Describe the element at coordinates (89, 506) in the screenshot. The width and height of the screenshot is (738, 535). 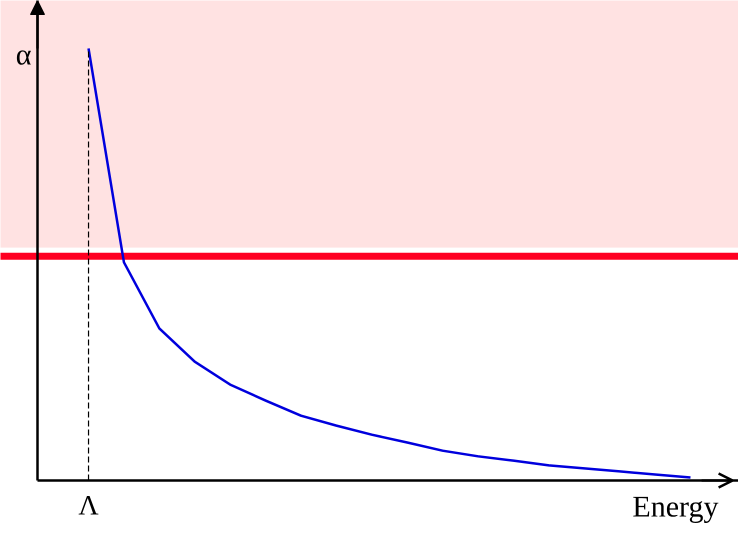
I see `text: Λ` at that location.